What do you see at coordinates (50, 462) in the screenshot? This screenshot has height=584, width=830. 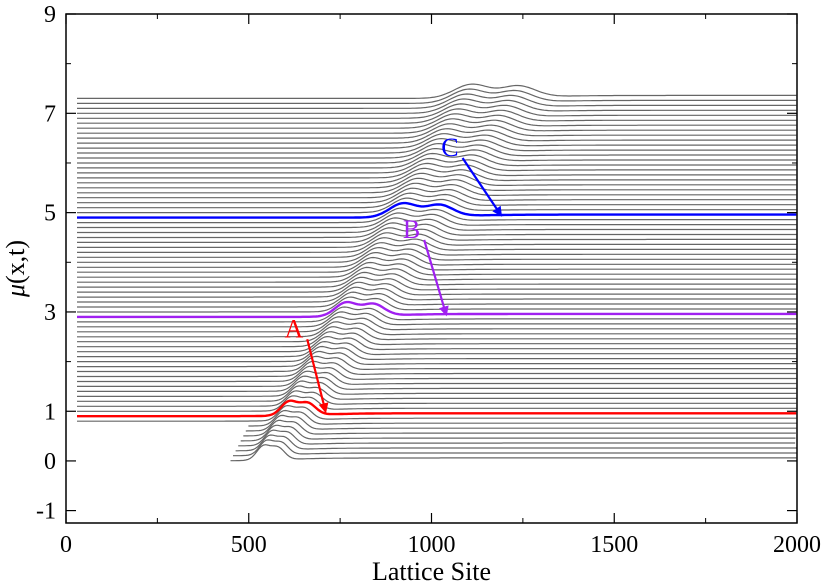 I see `y-tick-label: 0` at bounding box center [50, 462].